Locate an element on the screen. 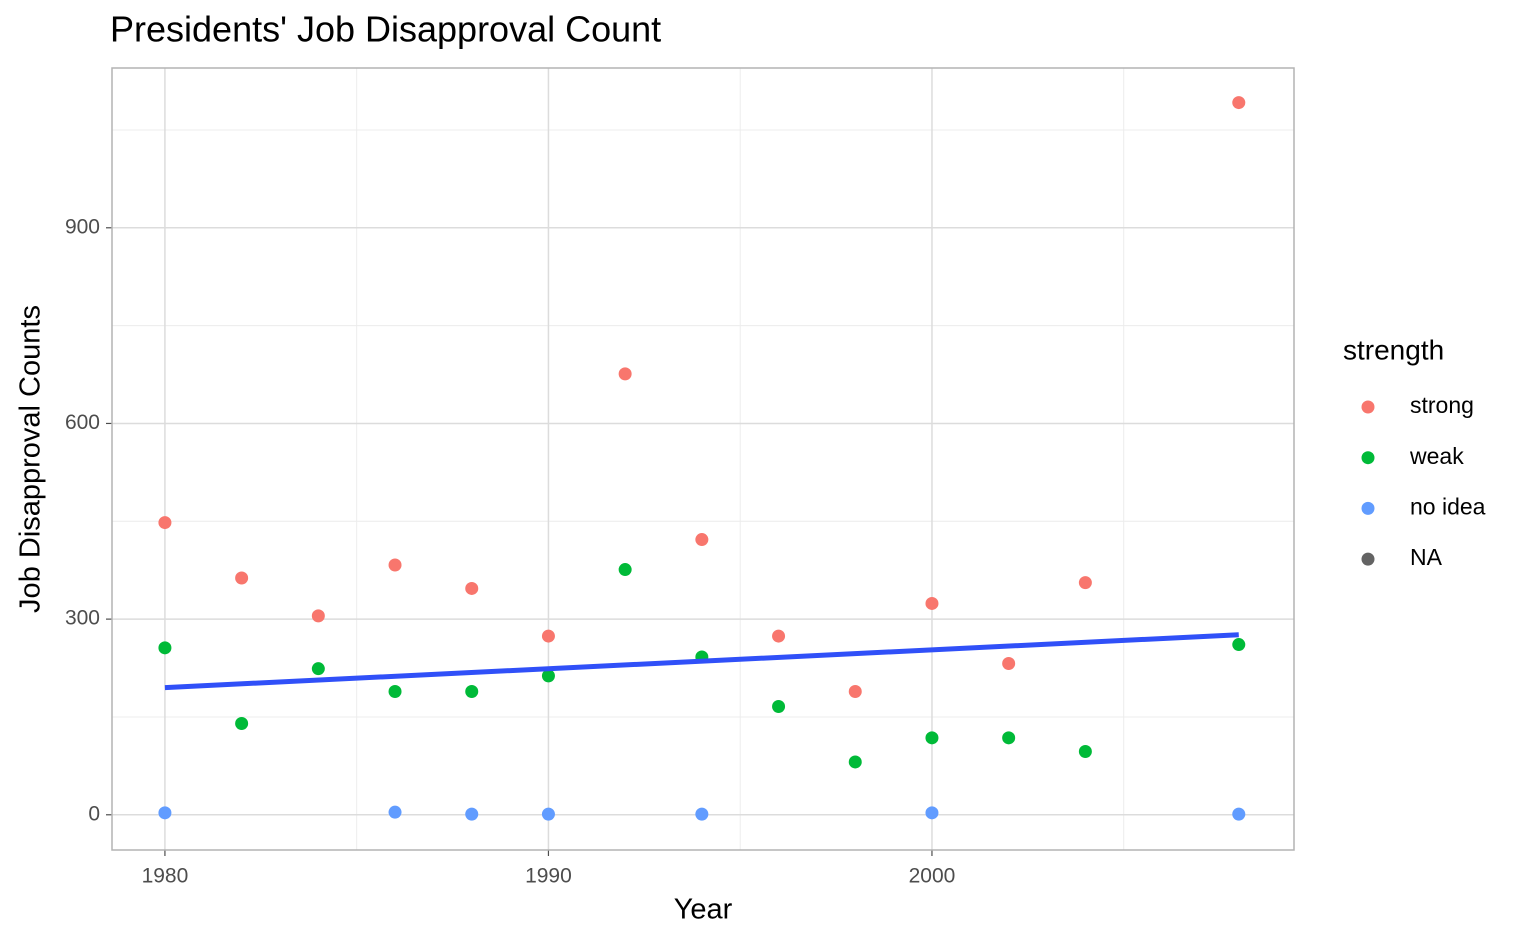 The image size is (1526, 948). y-tick-label: 0 is located at coordinates (94, 813).